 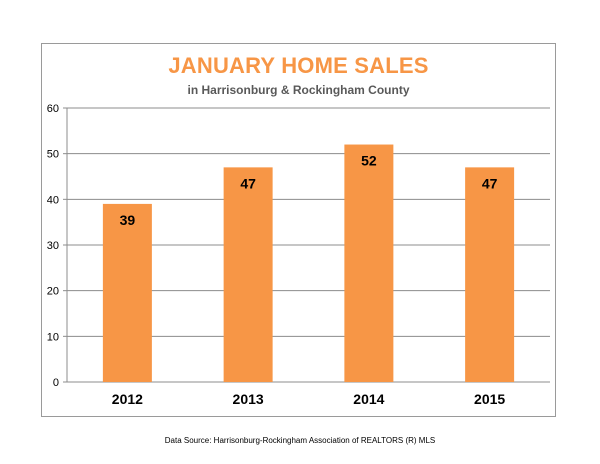 What do you see at coordinates (248, 183) in the screenshot?
I see `data-label-2013: 47` at bounding box center [248, 183].